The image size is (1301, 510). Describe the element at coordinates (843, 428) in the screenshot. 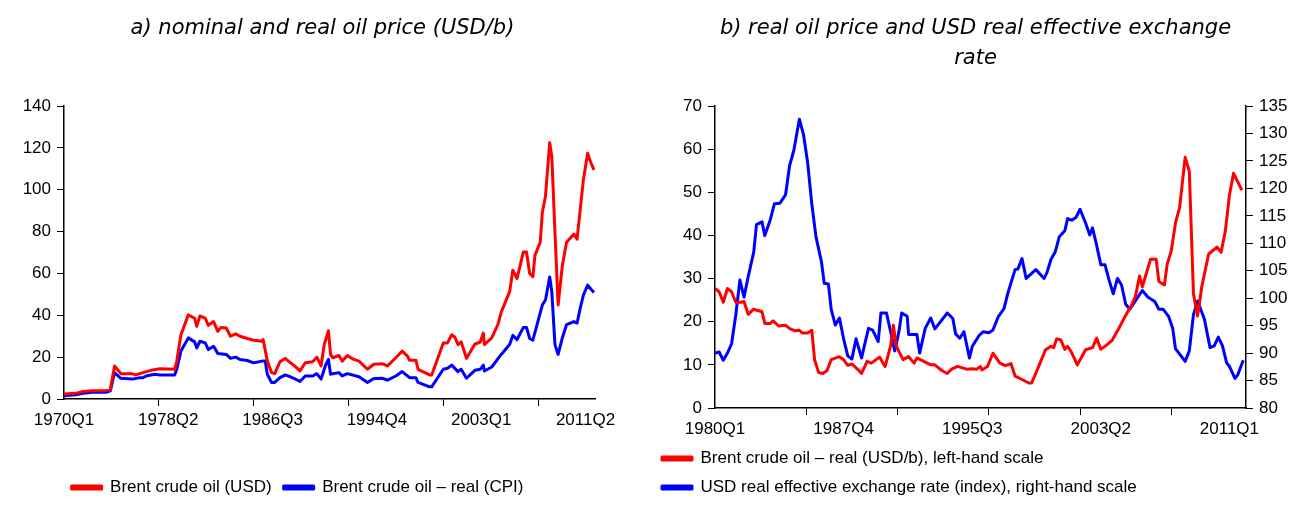

I see `x-tick-label: 1987Q4` at that location.